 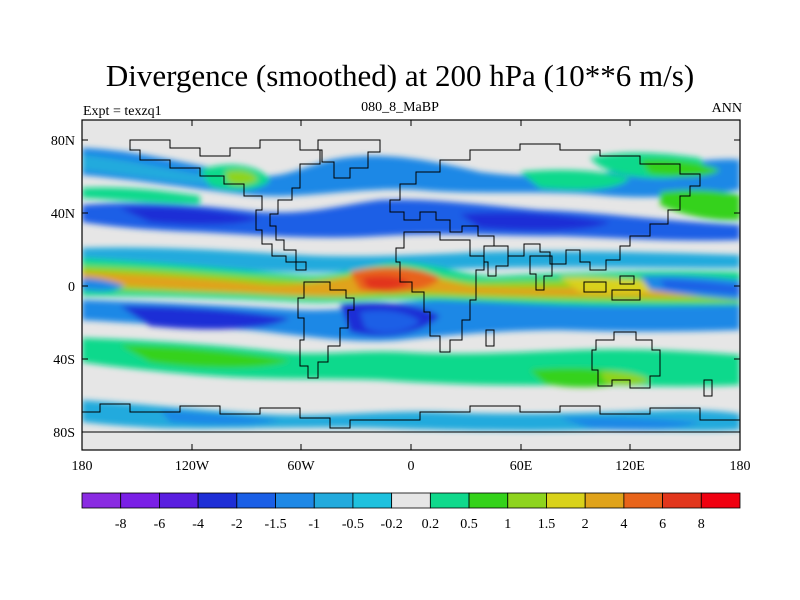 What do you see at coordinates (701, 524) in the screenshot?
I see `colorbar-label: 8` at bounding box center [701, 524].